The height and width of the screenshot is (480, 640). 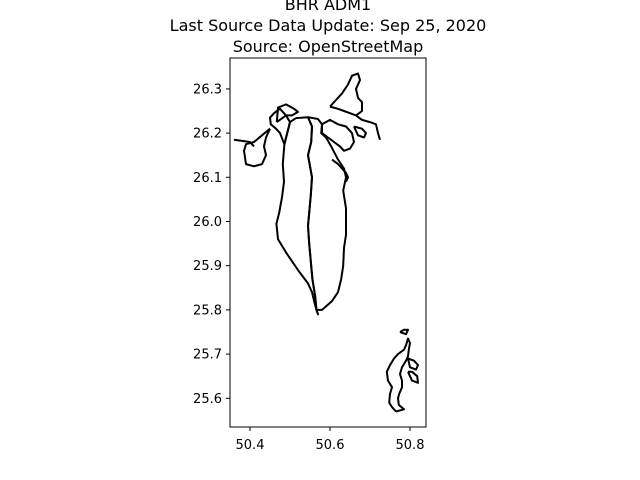 What do you see at coordinates (207, 310) in the screenshot?
I see `y-tick-label: 25.8` at bounding box center [207, 310].